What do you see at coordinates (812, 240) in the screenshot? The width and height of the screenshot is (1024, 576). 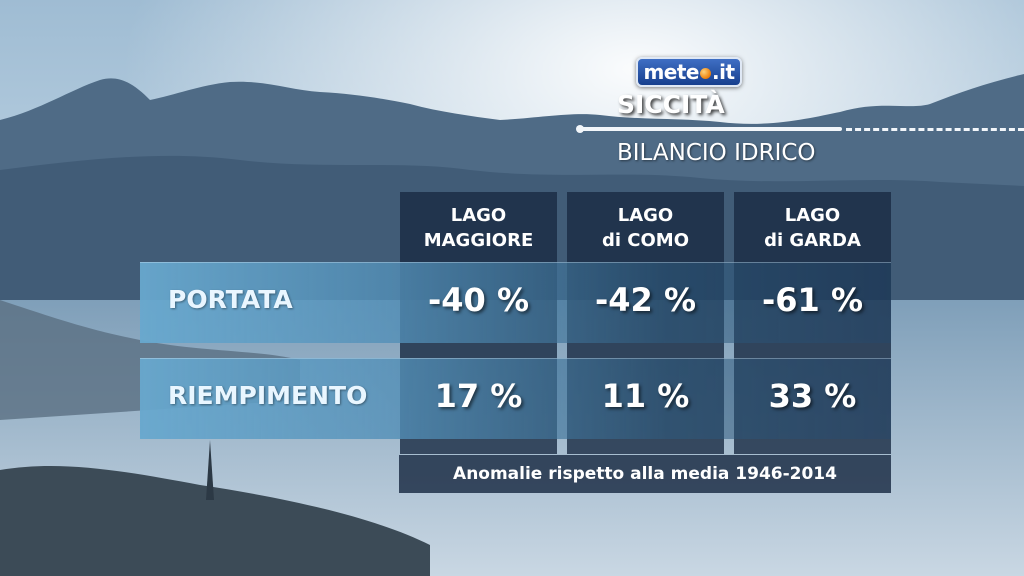 I see `column-header-line: di GARDA` at bounding box center [812, 240].